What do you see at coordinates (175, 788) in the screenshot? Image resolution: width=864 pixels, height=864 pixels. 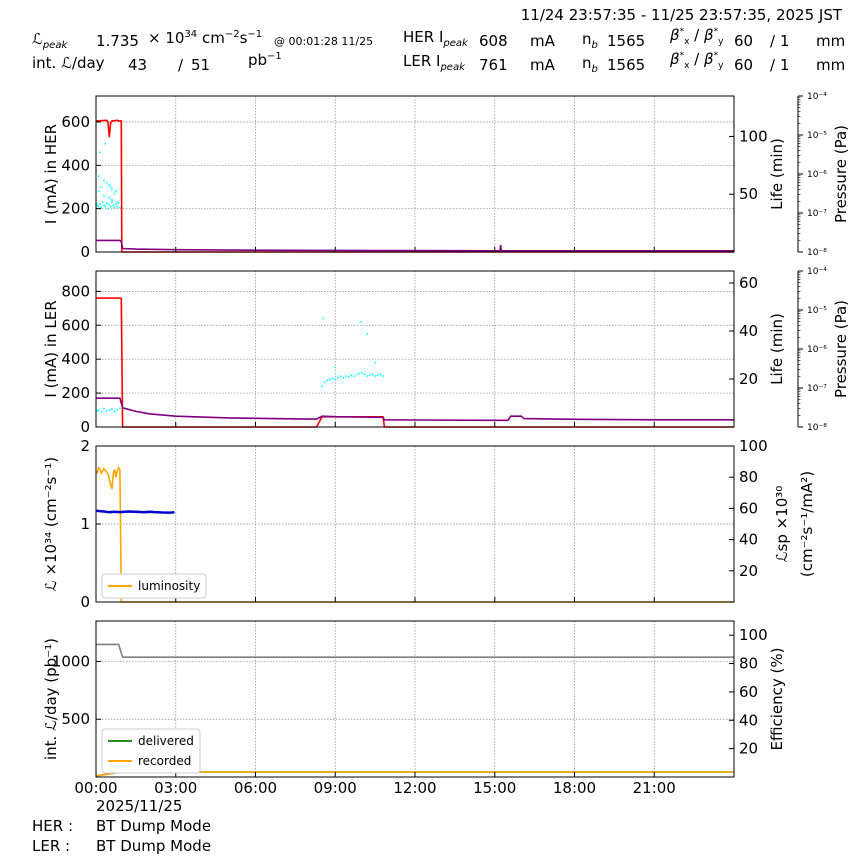 I see `x-tick-label: 03:00` at bounding box center [175, 788].